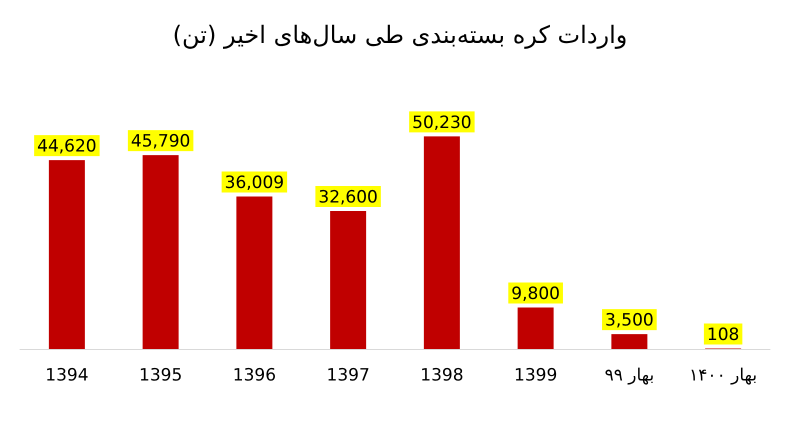 The width and height of the screenshot is (800, 424). I want to click on data-label: 45,790, so click(160, 142).